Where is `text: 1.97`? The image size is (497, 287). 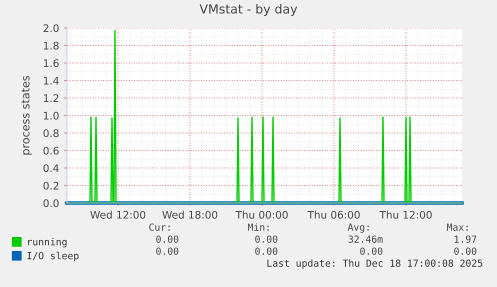 text: 1.97 is located at coordinates (465, 239).